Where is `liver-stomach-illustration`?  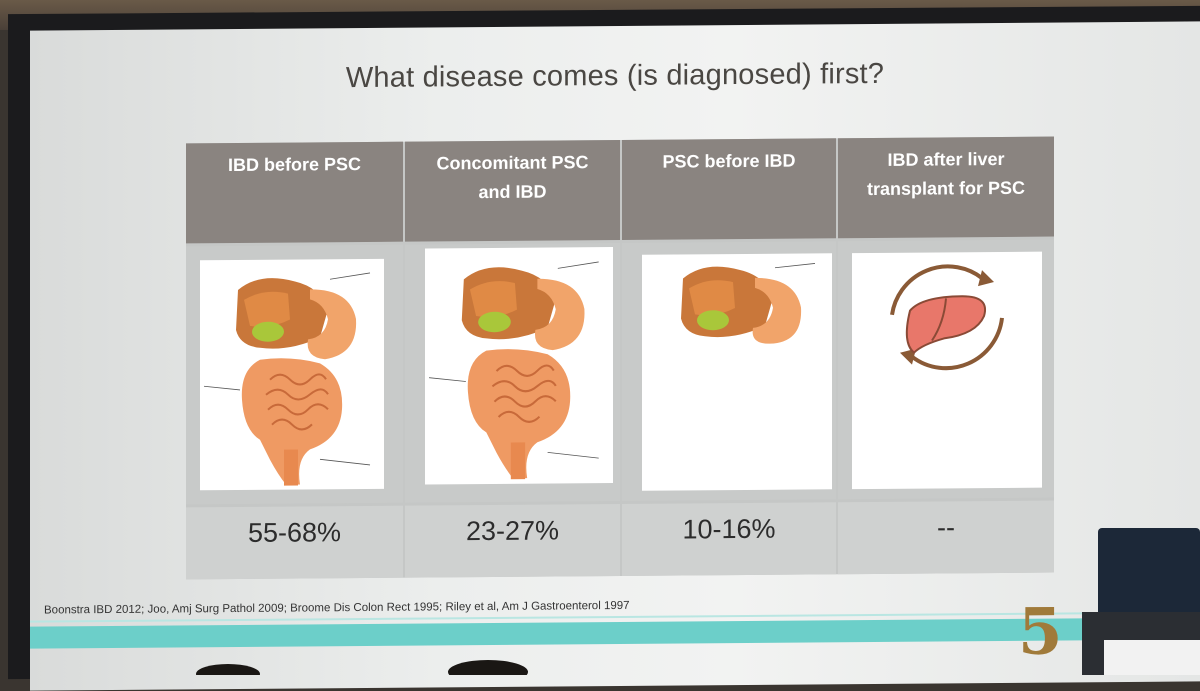
liver-stomach-illustration is located at coordinates (737, 372).